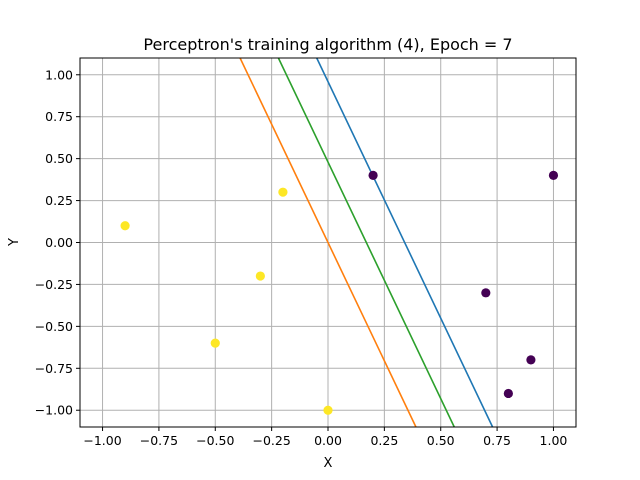 This screenshot has width=640, height=480. Describe the element at coordinates (59, 200) in the screenshot. I see `y-tick-label: 0.25` at that location.